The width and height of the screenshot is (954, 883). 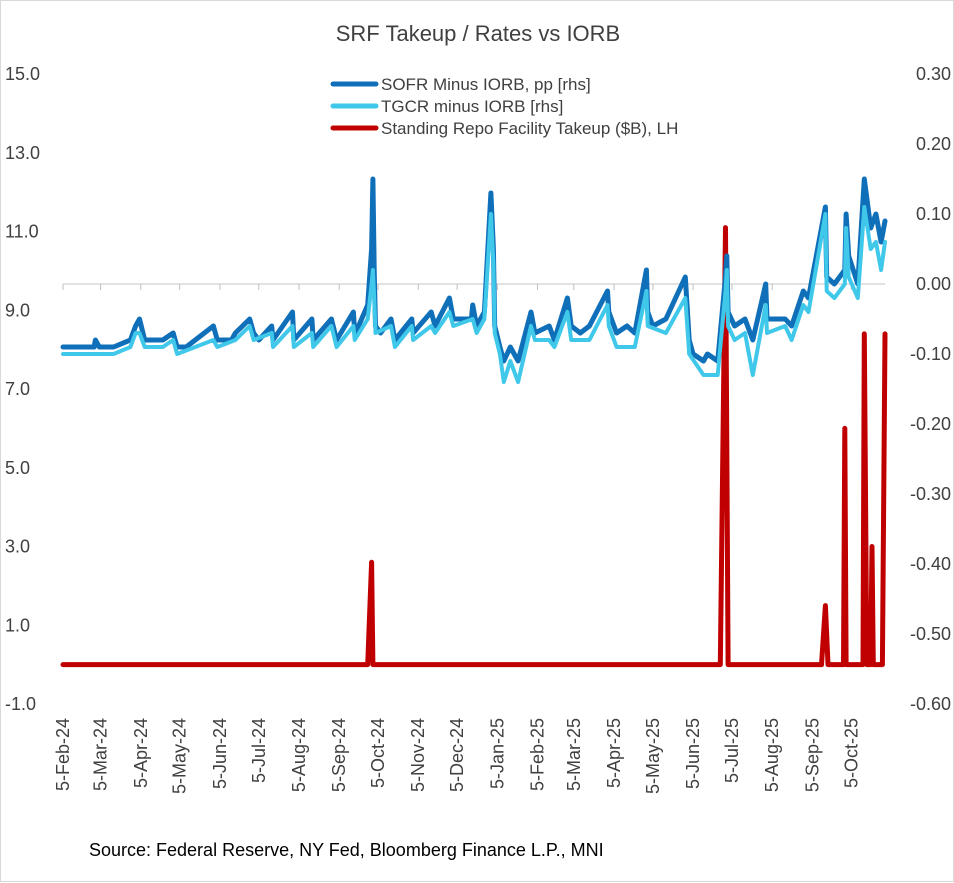 I want to click on legend-label: SOFR Minus IORB, pp [rhs], so click(x=486, y=84).